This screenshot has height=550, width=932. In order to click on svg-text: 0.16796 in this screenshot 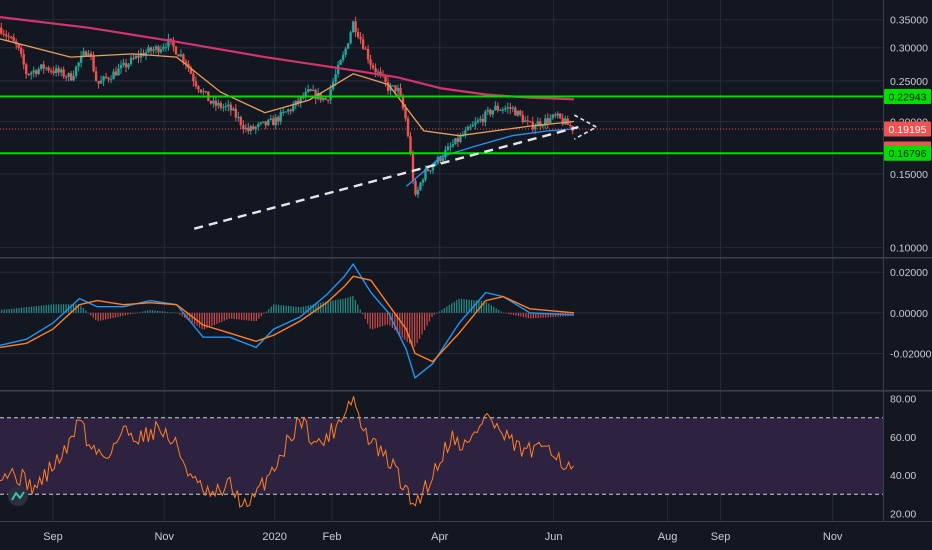, I will do `click(908, 154)`.